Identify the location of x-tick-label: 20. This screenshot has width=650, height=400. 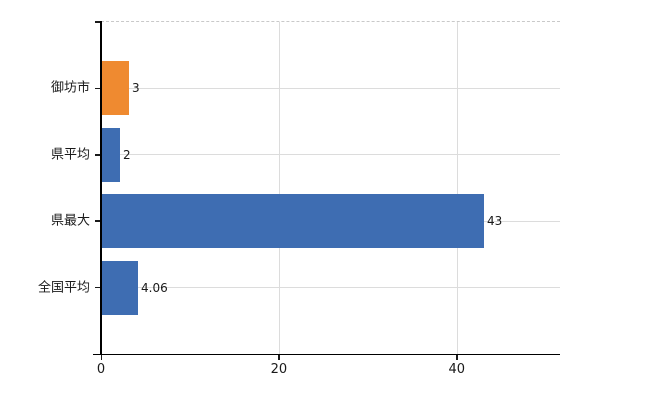
(279, 369).